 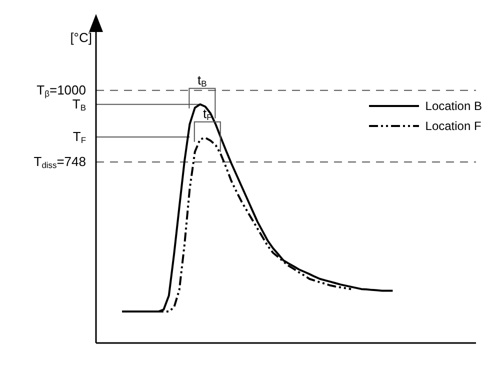 I want to click on annotation: t$_{B}$, so click(x=203, y=80).